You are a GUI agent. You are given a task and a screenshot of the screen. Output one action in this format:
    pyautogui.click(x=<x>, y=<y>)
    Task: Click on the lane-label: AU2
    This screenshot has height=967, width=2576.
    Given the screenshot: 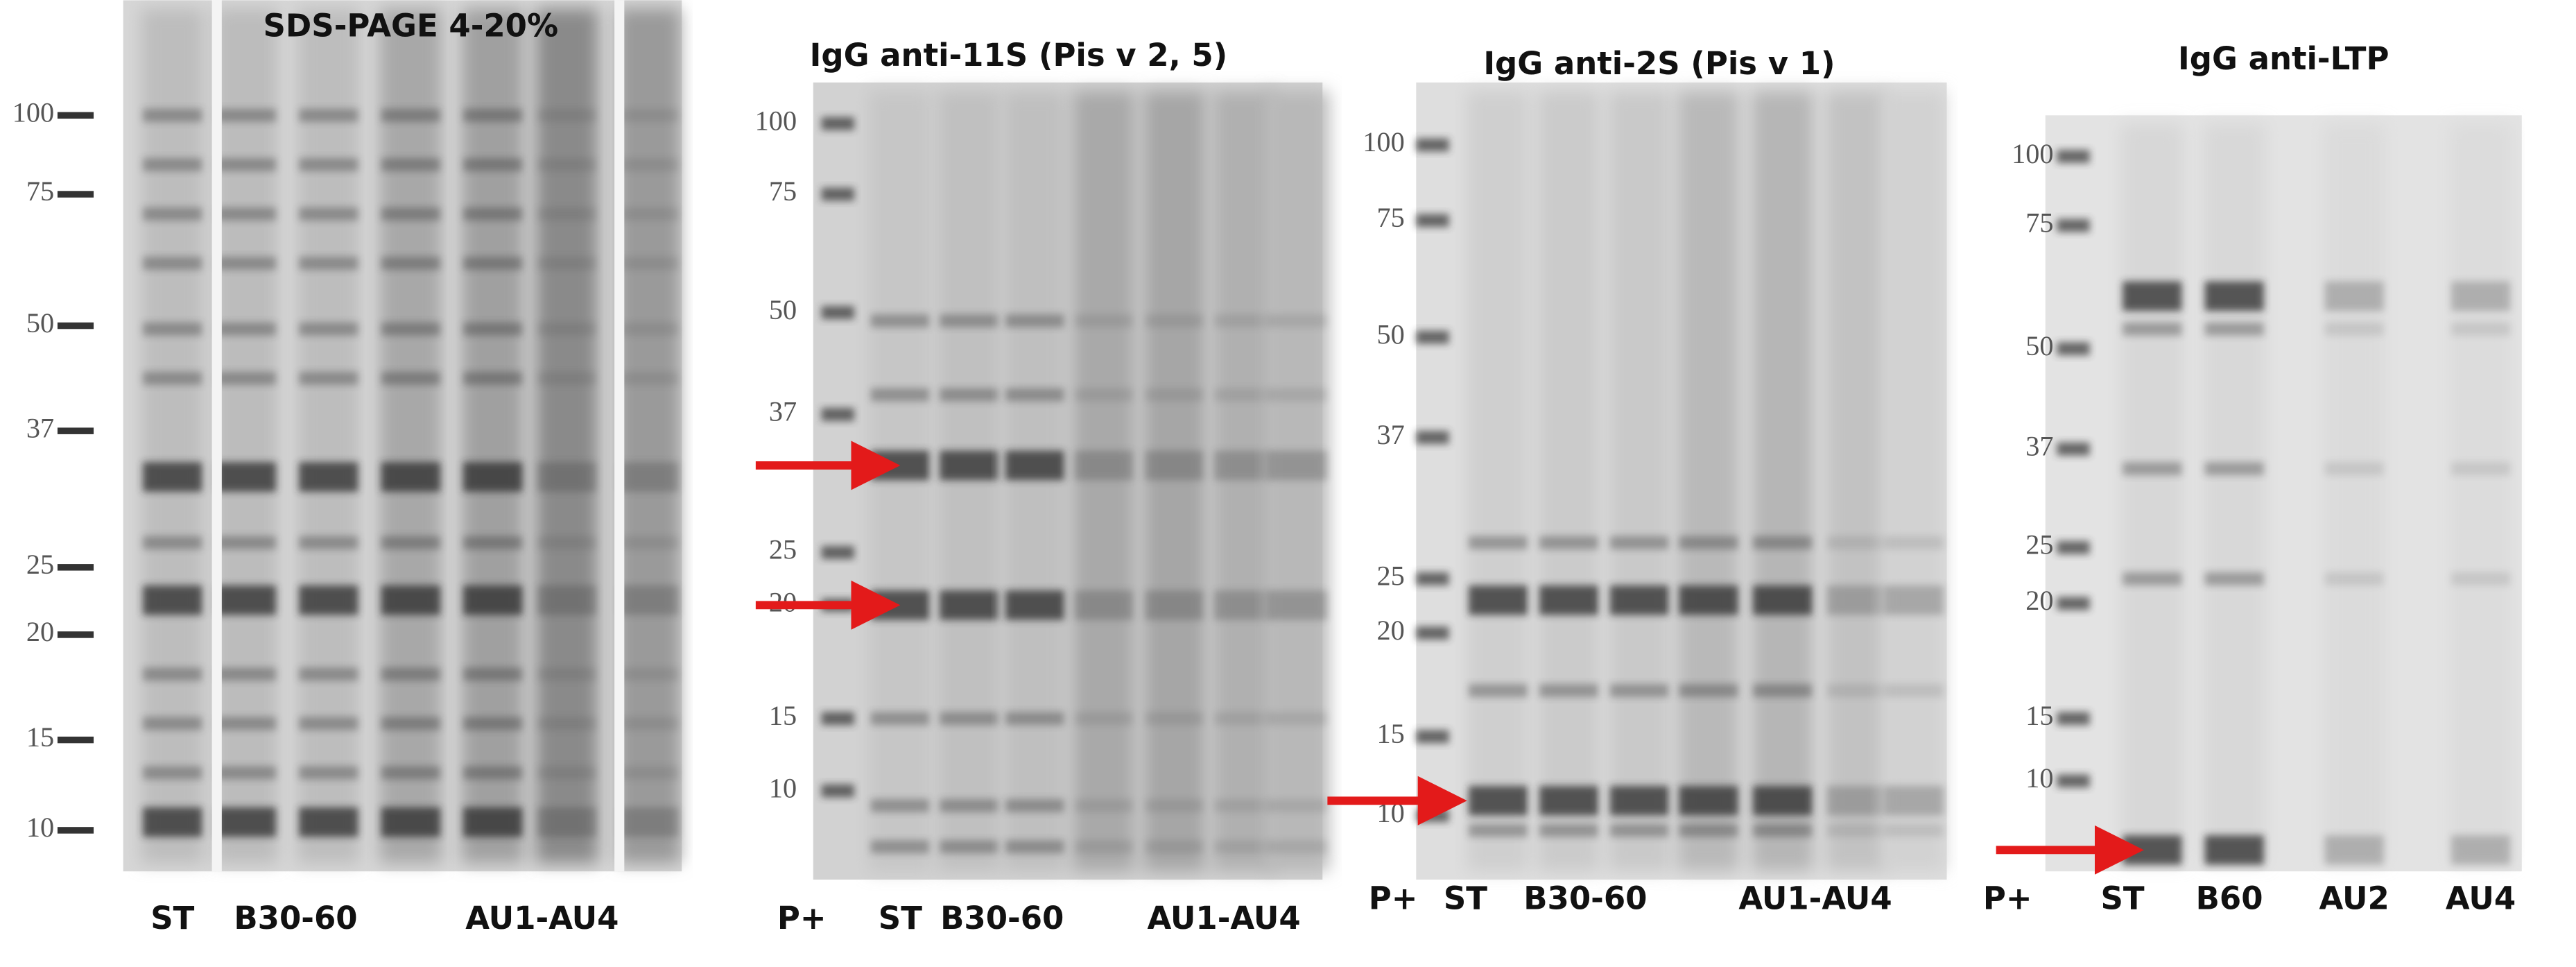 What is the action you would take?
    pyautogui.click(x=2354, y=898)
    